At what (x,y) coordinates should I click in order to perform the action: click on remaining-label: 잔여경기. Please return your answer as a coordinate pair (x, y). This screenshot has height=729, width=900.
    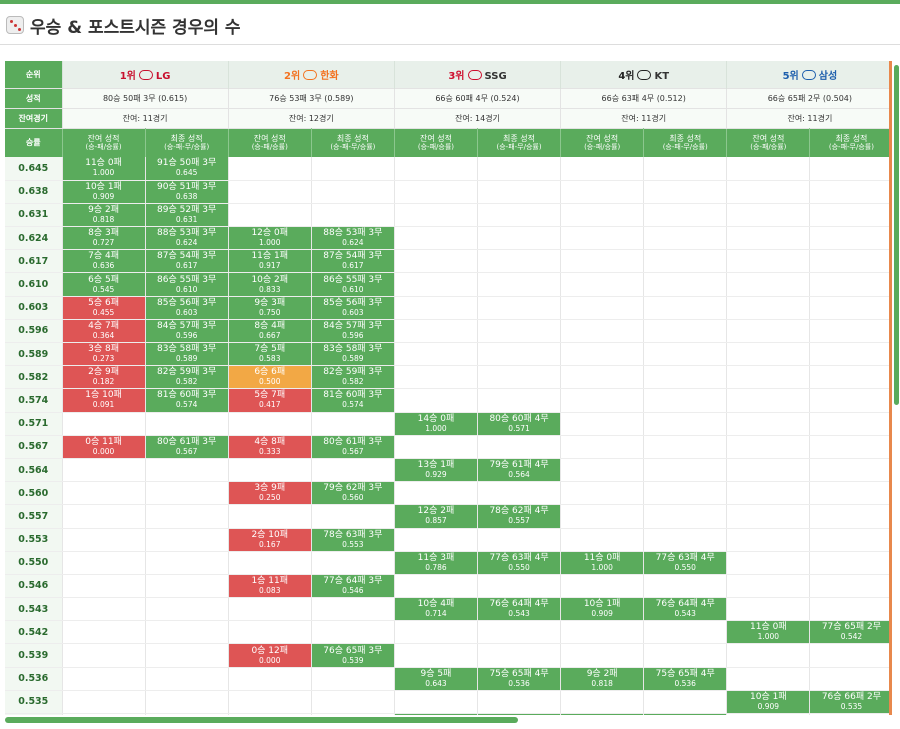
    Looking at the image, I should click on (34, 117).